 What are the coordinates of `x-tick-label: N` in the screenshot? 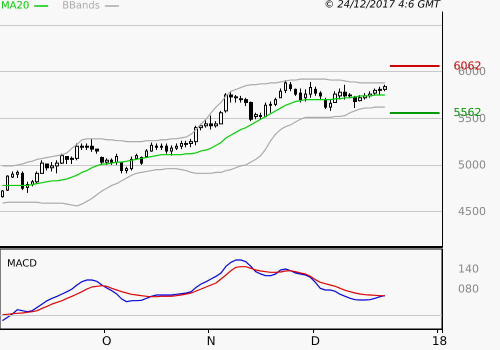 It's located at (211, 341).